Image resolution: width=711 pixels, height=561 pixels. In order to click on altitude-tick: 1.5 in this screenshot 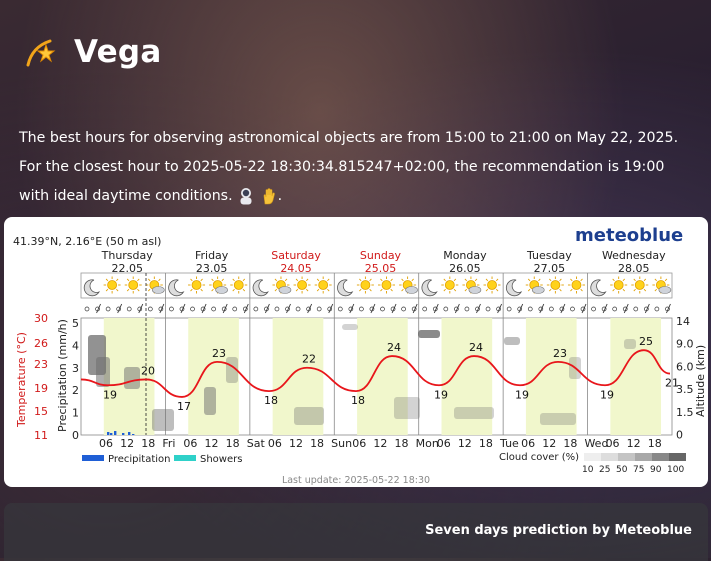, I will do `click(685, 412)`.